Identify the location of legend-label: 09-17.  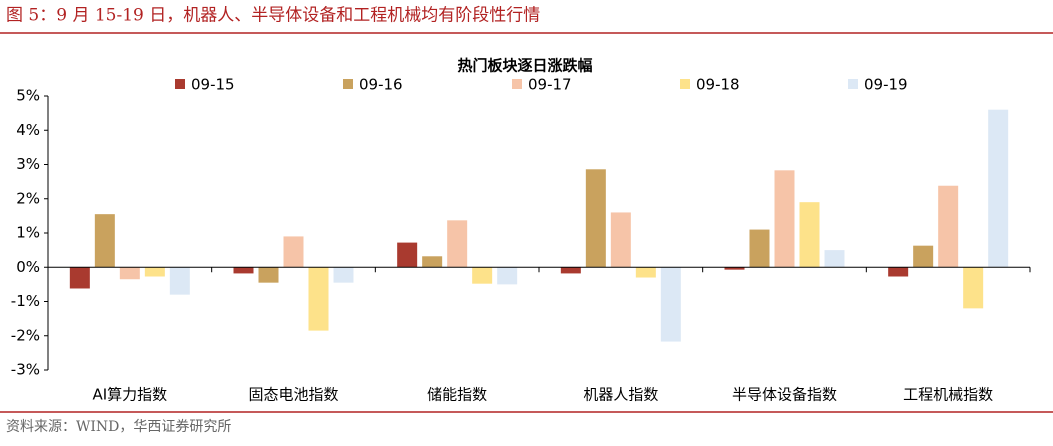
(550, 85).